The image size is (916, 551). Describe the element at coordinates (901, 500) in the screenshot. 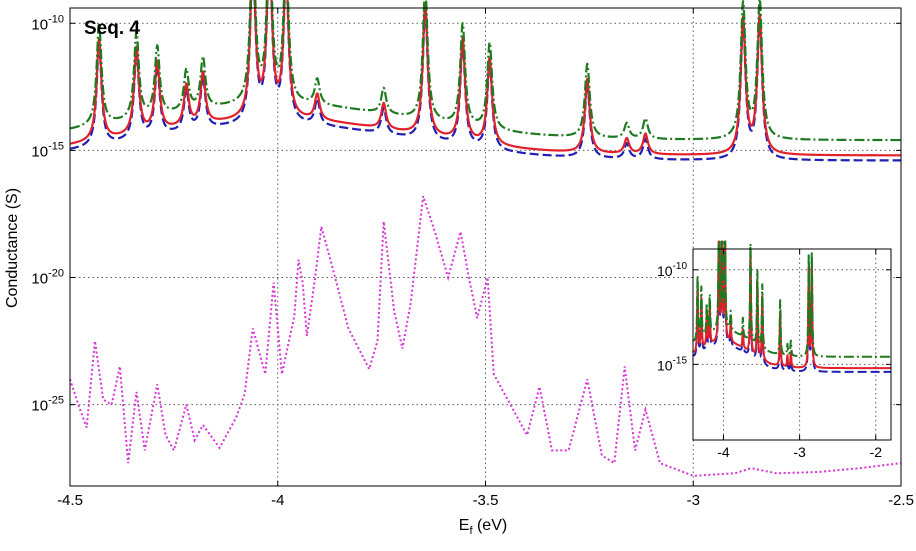

I see `x-tick-label: -2.5` at that location.